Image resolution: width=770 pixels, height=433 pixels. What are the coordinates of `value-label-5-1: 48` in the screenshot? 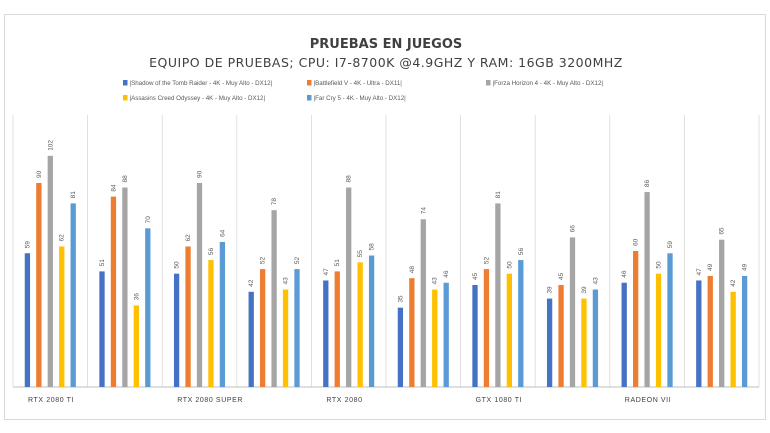 It's located at (412, 270).